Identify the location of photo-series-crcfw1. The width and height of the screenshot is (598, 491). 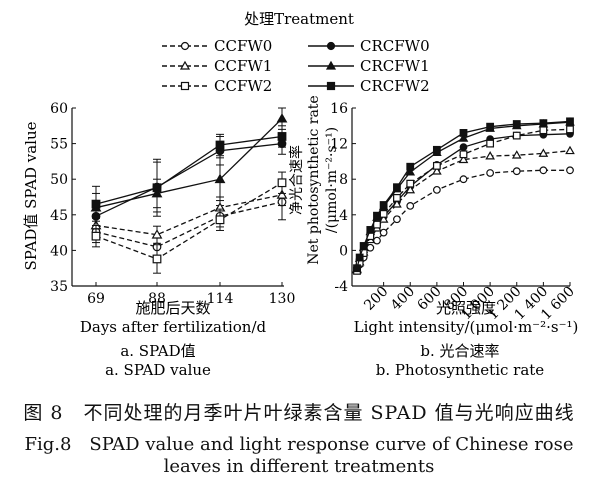
(463, 195).